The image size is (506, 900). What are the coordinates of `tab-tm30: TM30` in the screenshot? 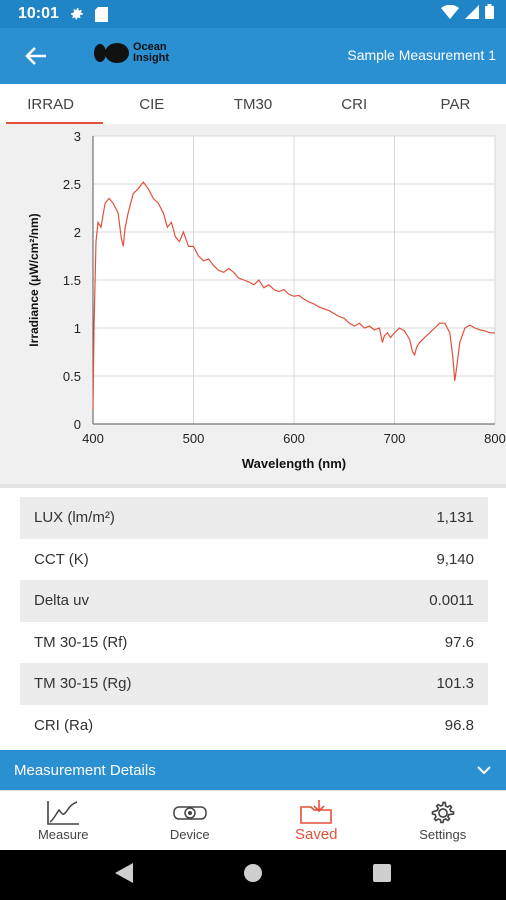 It's located at (253, 104).